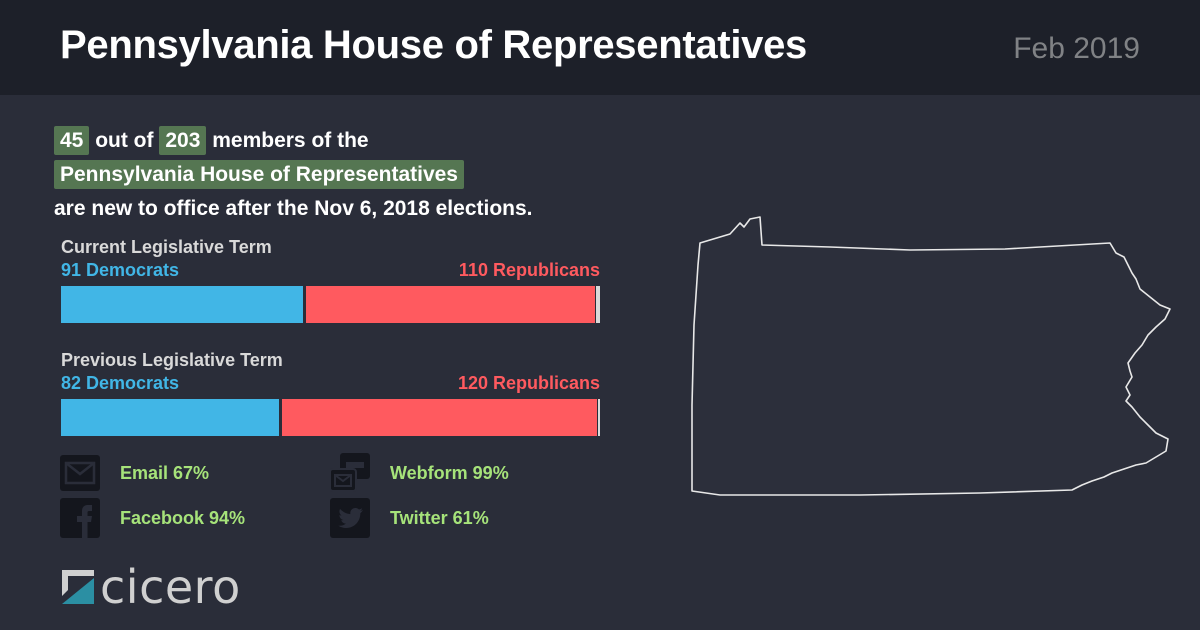  What do you see at coordinates (599, 417) in the screenshot?
I see `previous-other-bar` at bounding box center [599, 417].